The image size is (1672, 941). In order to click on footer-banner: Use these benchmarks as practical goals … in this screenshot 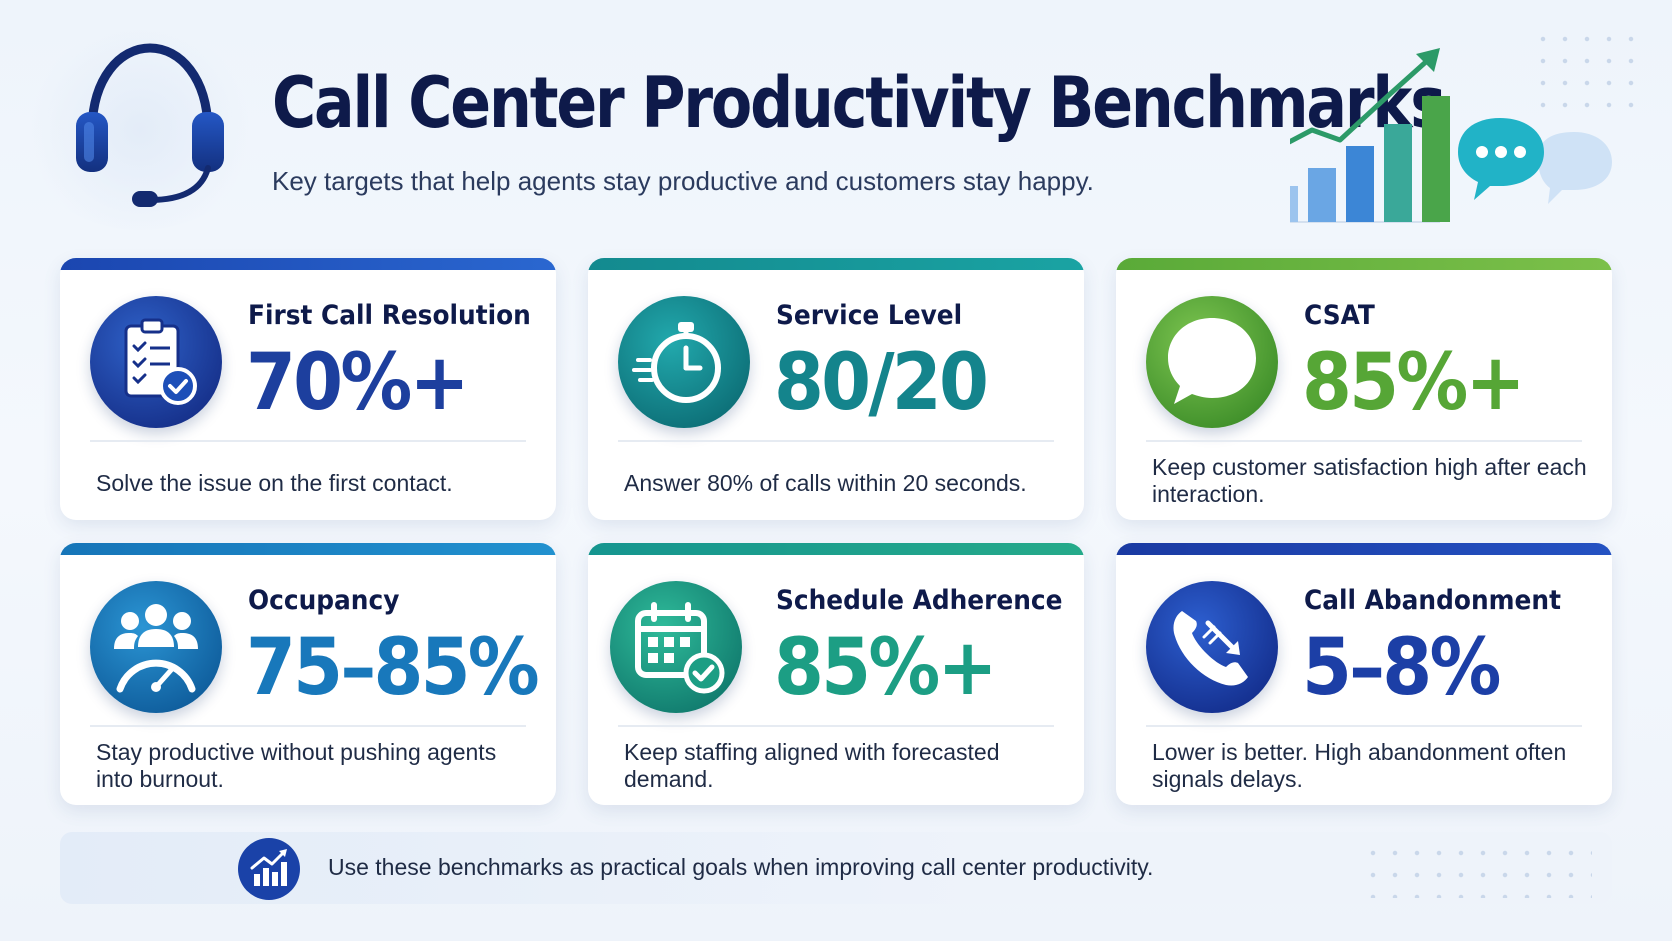, I will do `click(836, 868)`.